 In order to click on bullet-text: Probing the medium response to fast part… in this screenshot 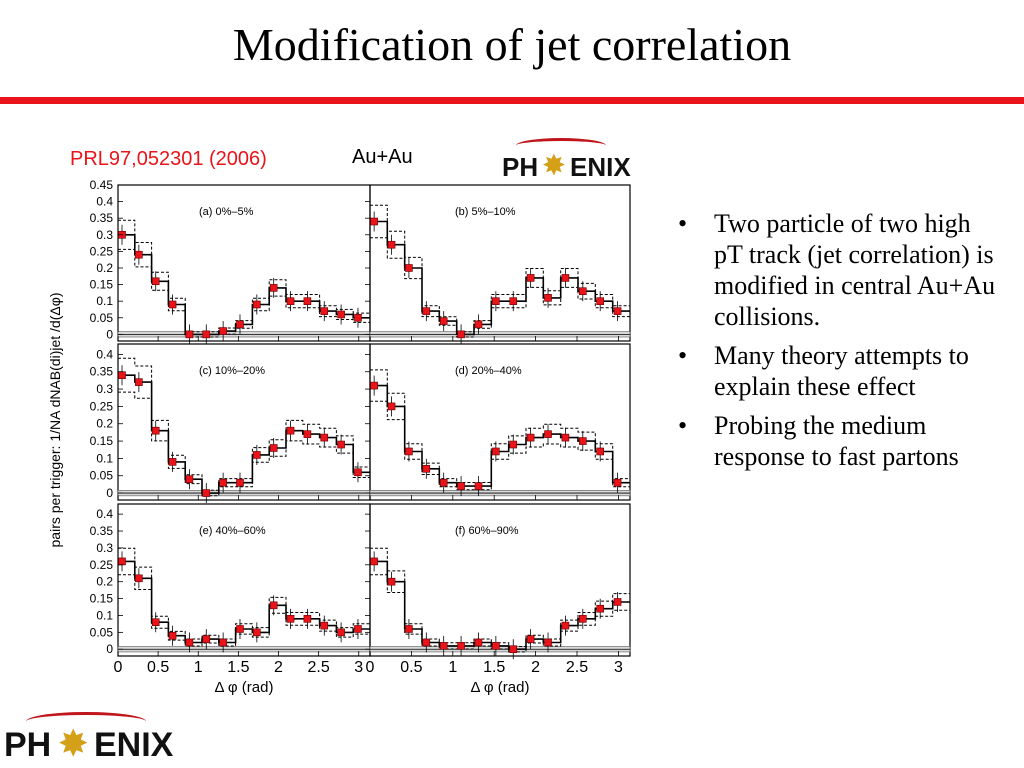, I will do `click(836, 441)`.